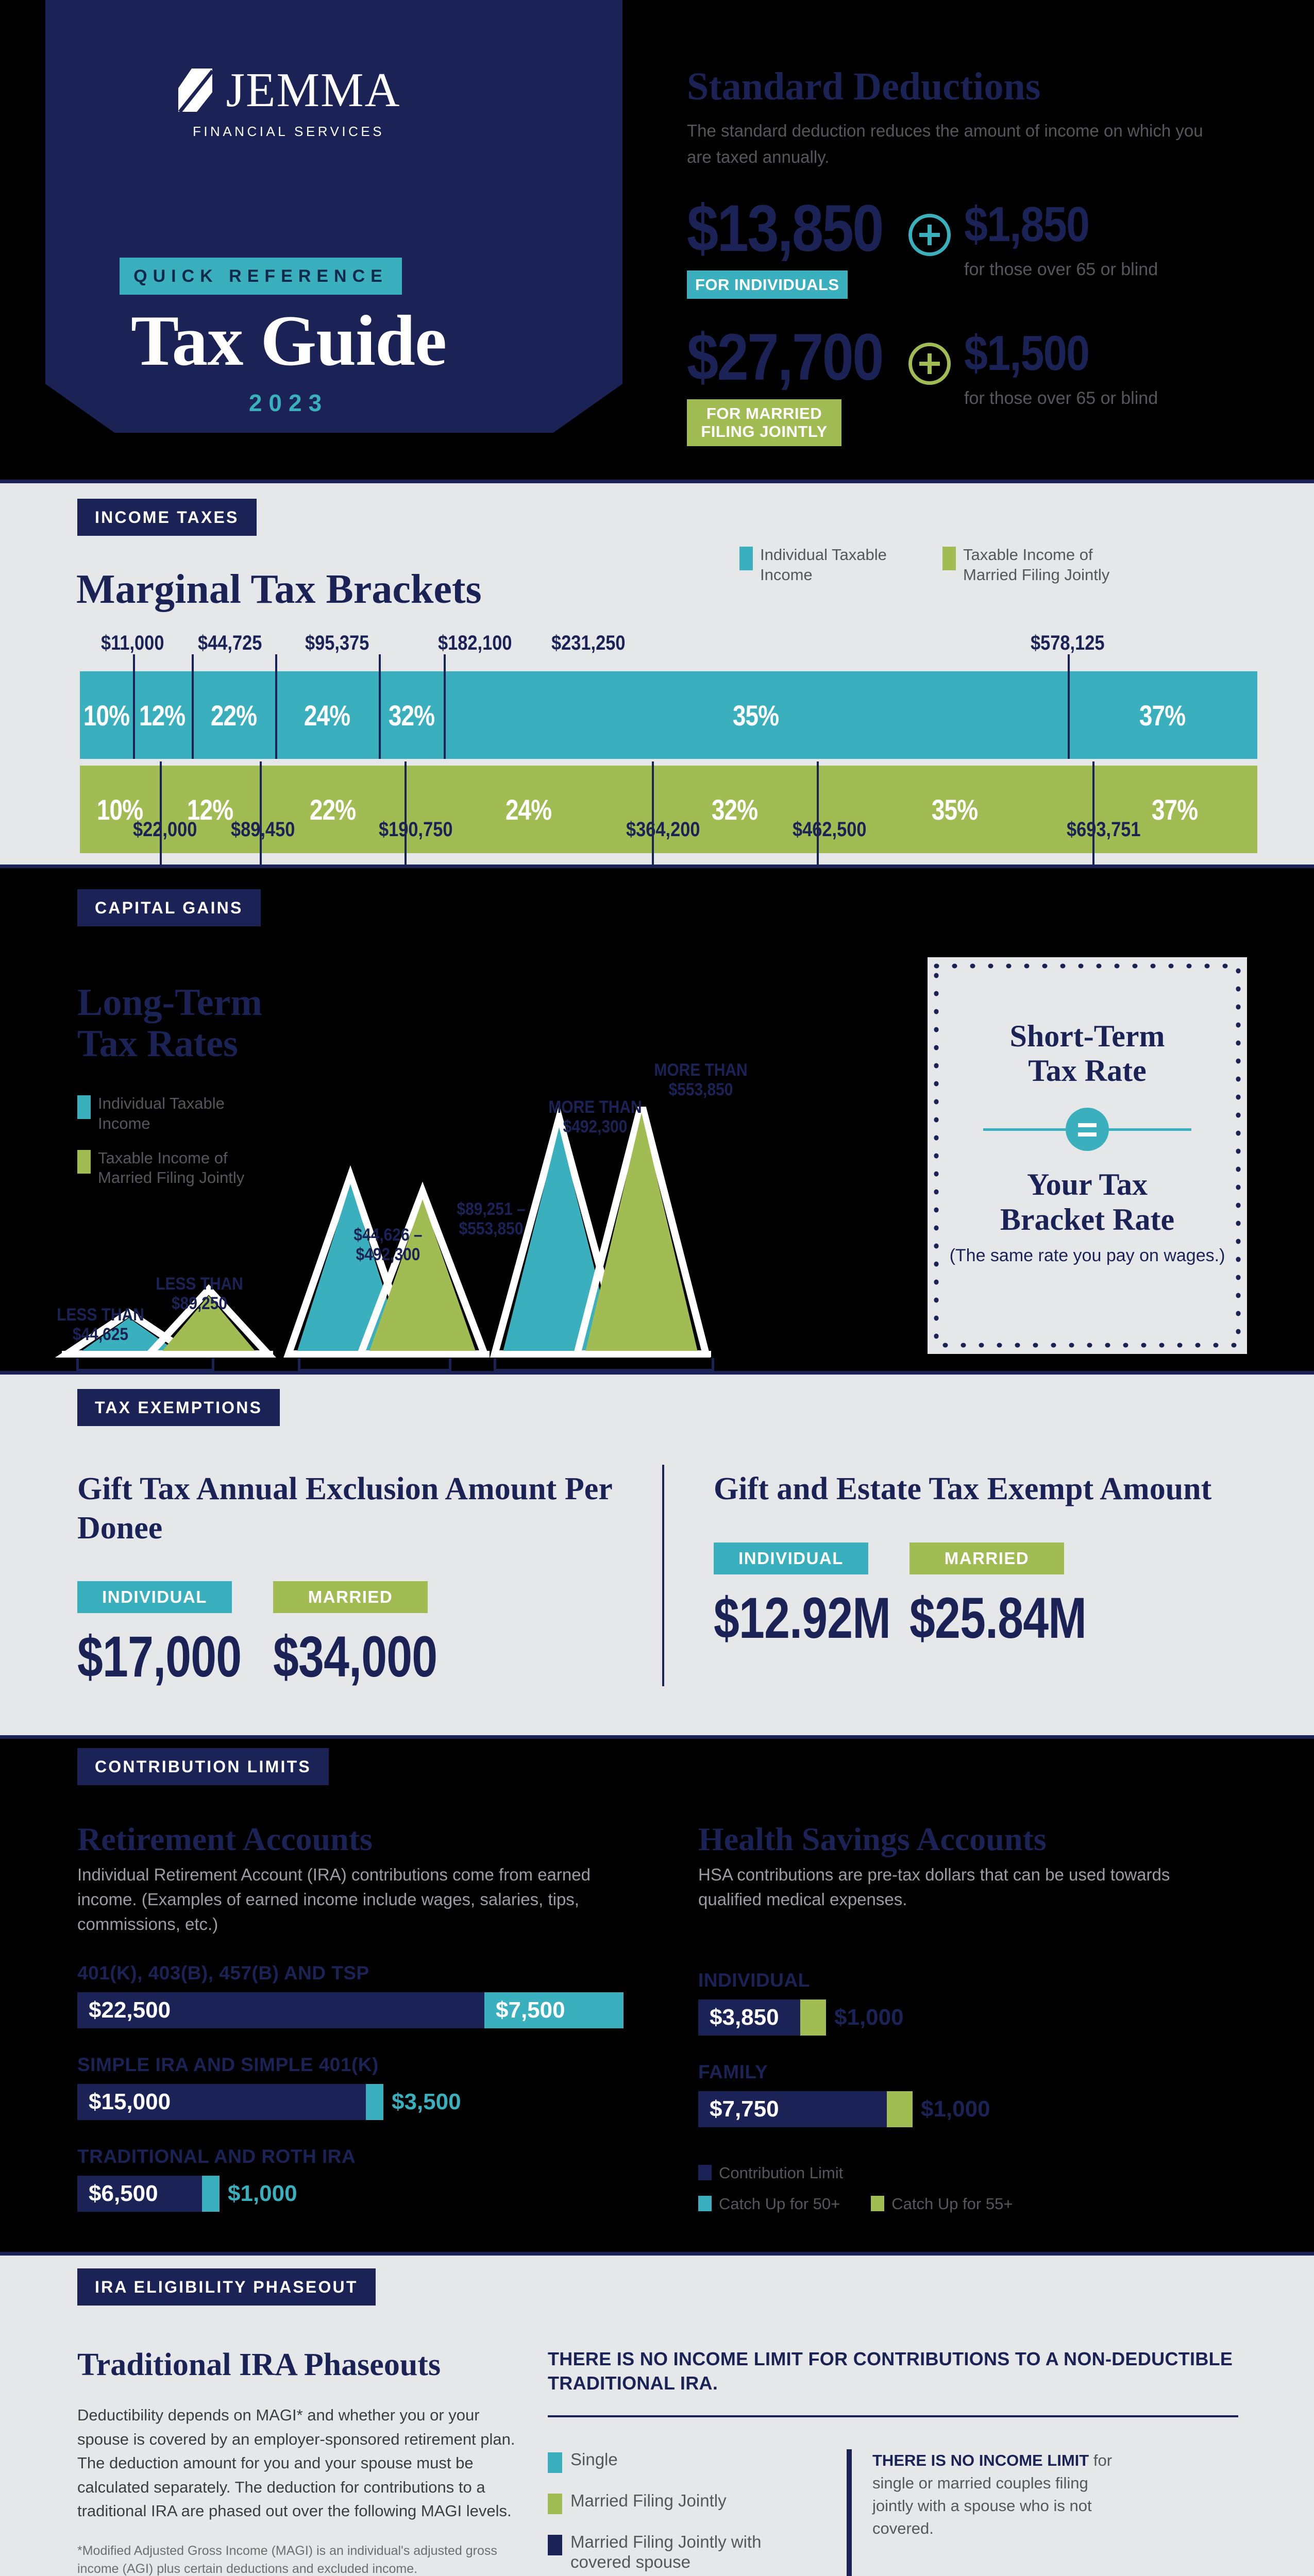  Describe the element at coordinates (491, 1219) in the screenshot. I see `cg-label-m-1: $89,251 – $553,850` at that location.